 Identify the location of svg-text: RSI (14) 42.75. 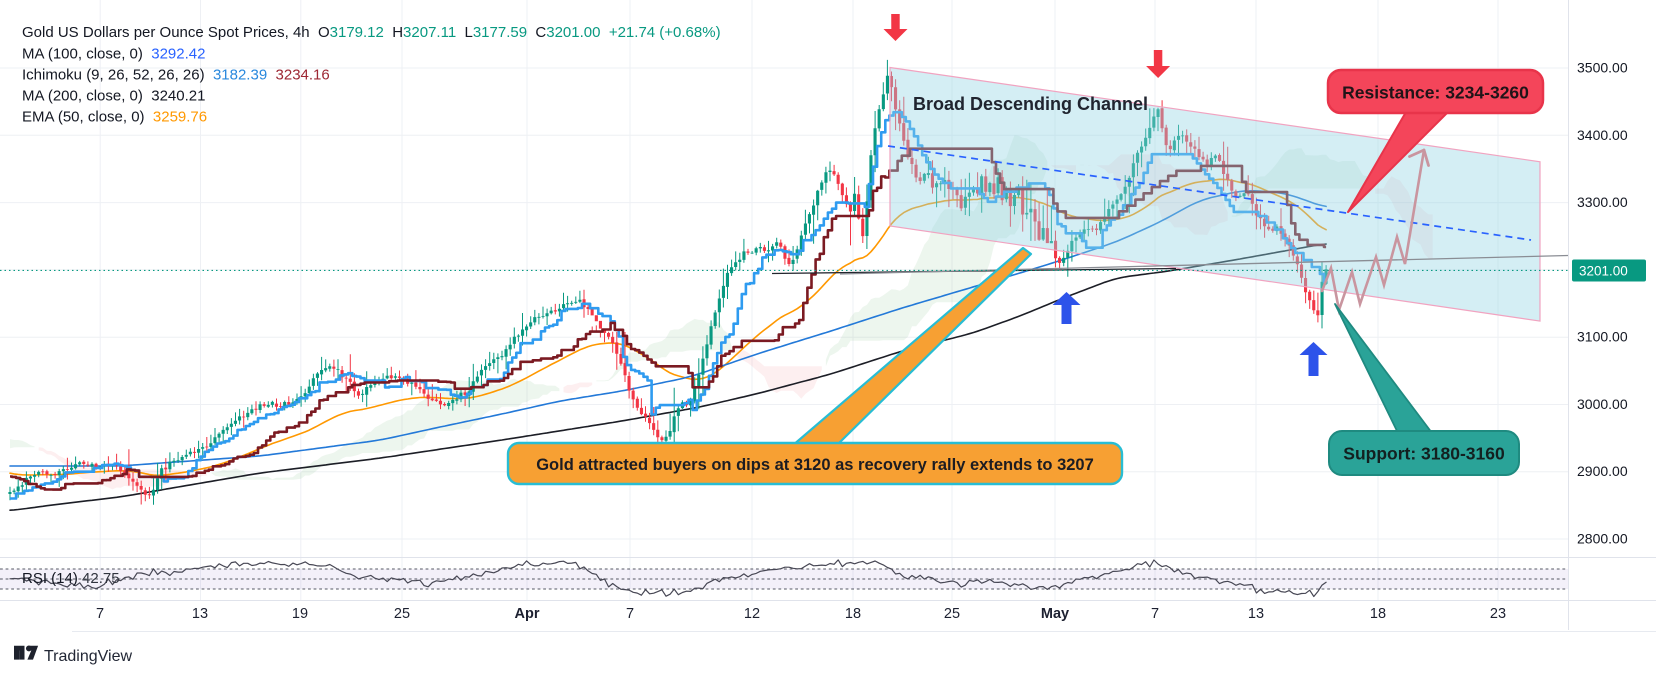
(71, 578).